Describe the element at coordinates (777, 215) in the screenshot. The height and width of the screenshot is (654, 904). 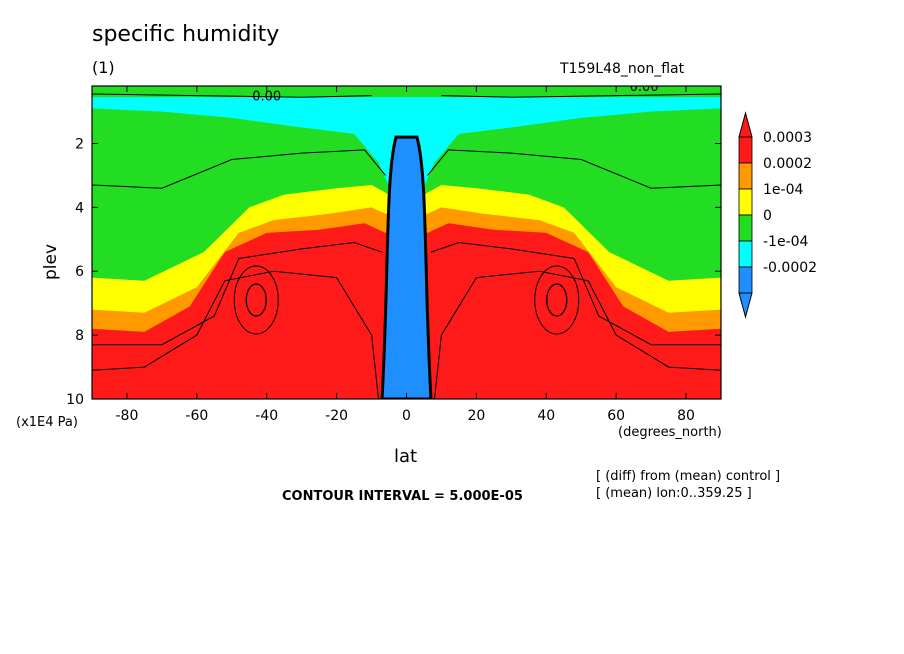
I see `color-legend: 0.0003 0.0002 1e-04 0 -1e-04 -0.0002` at that location.